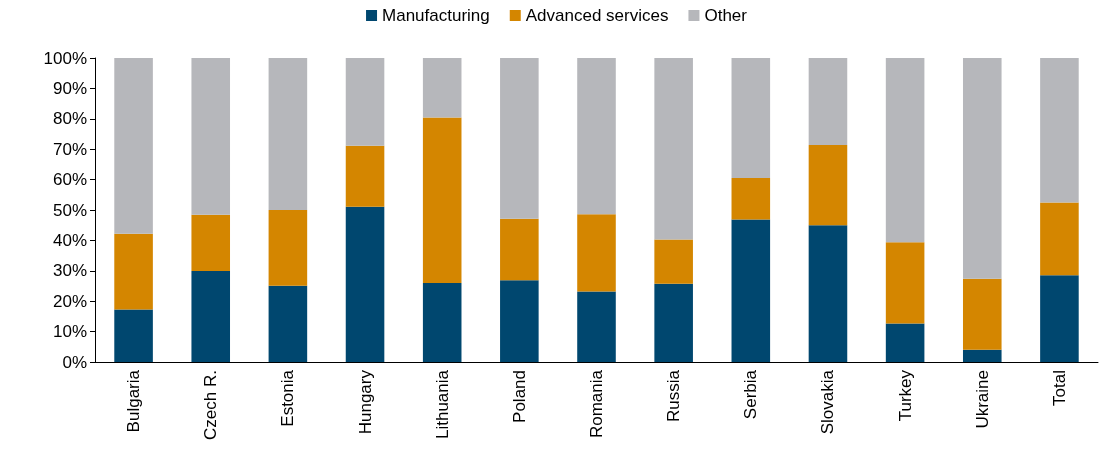 Image resolution: width=1113 pixels, height=460 pixels. I want to click on x-tick-label: Poland, so click(519, 396).